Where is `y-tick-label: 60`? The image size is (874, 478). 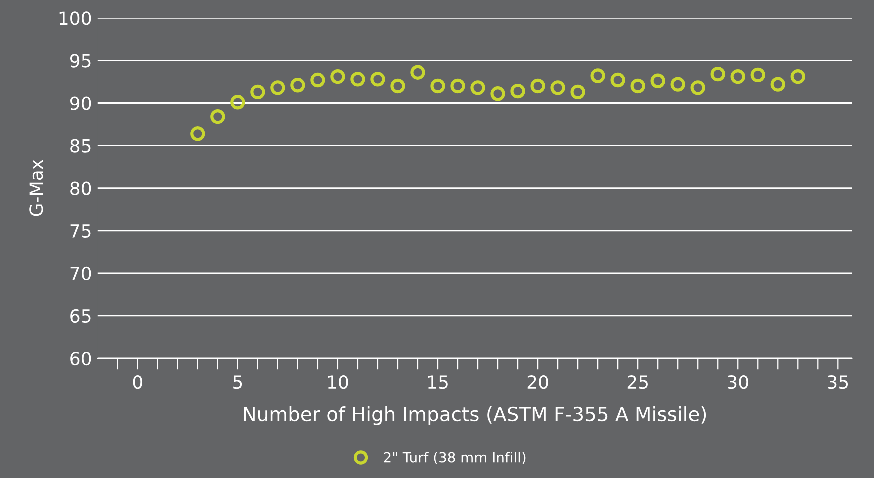
y-tick-label: 60 is located at coordinates (81, 359).